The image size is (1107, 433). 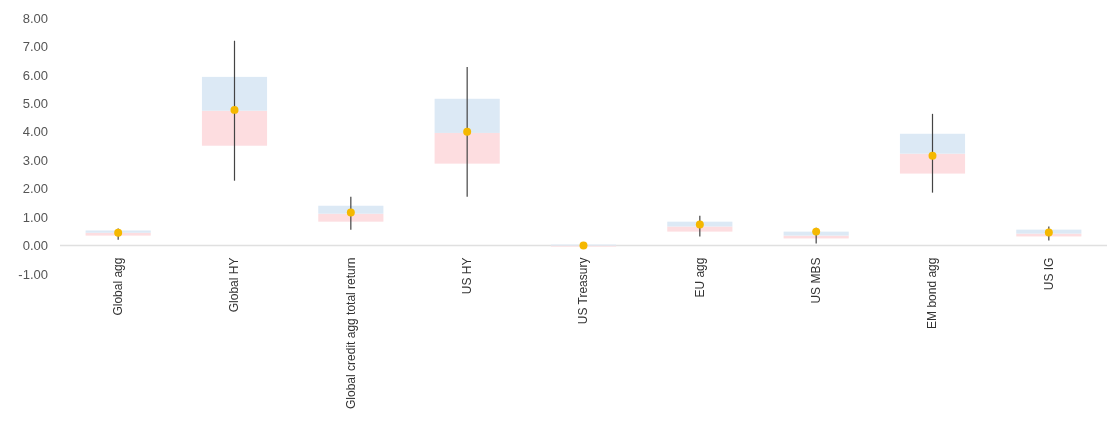 What do you see at coordinates (35, 217) in the screenshot?
I see `y-tick-label: 1.00` at bounding box center [35, 217].